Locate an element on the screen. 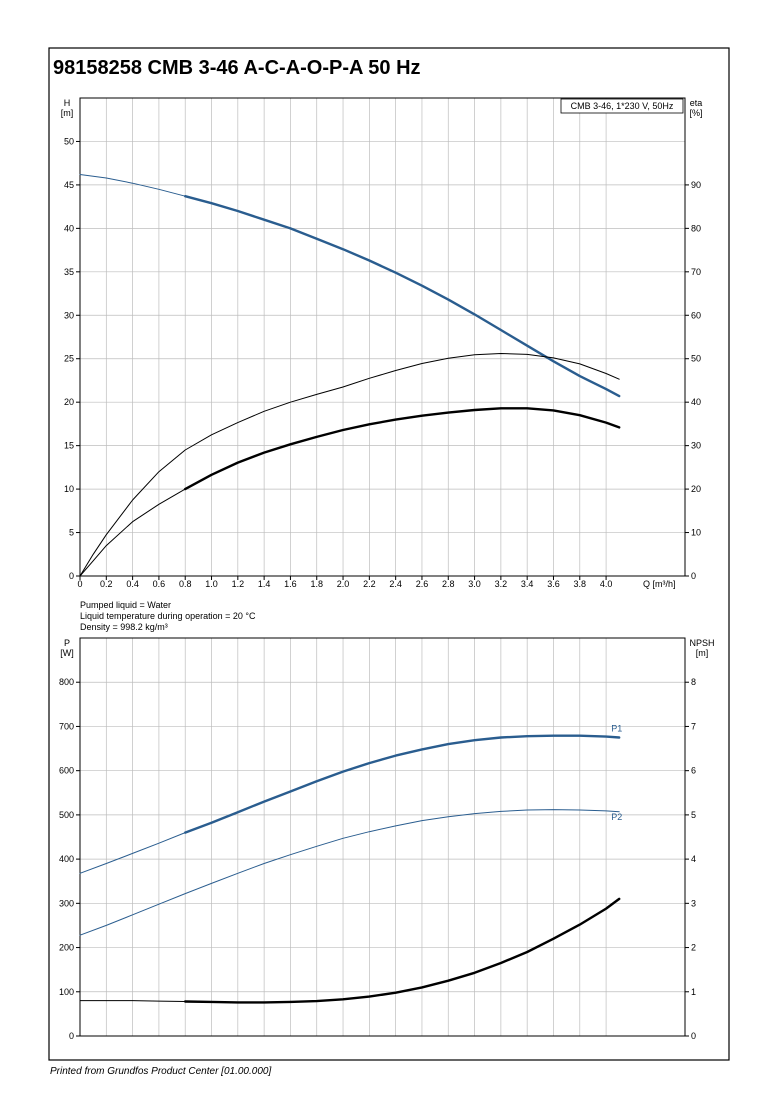 The width and height of the screenshot is (780, 1108). power-series-labels: P1 P2 is located at coordinates (616, 773).